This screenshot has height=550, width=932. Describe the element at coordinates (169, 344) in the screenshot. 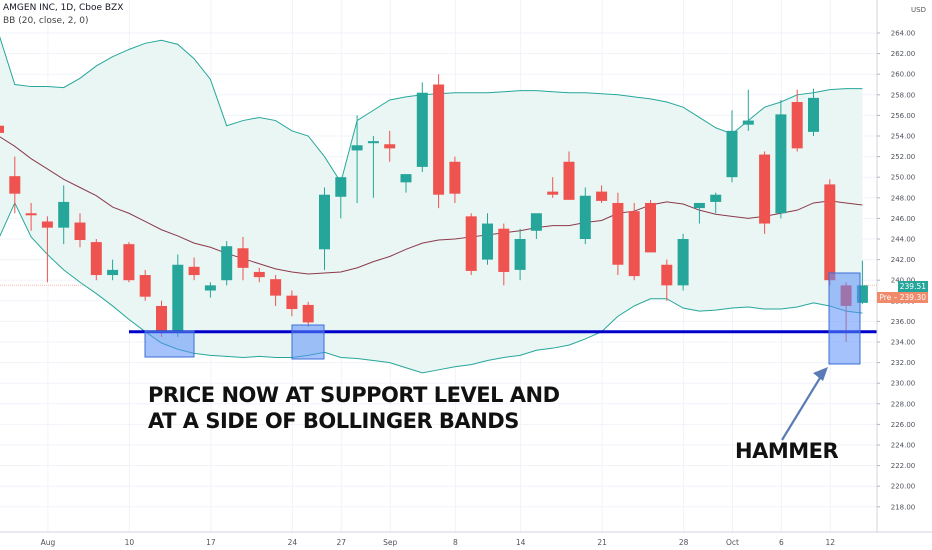

I see `highlight-box-august` at that location.